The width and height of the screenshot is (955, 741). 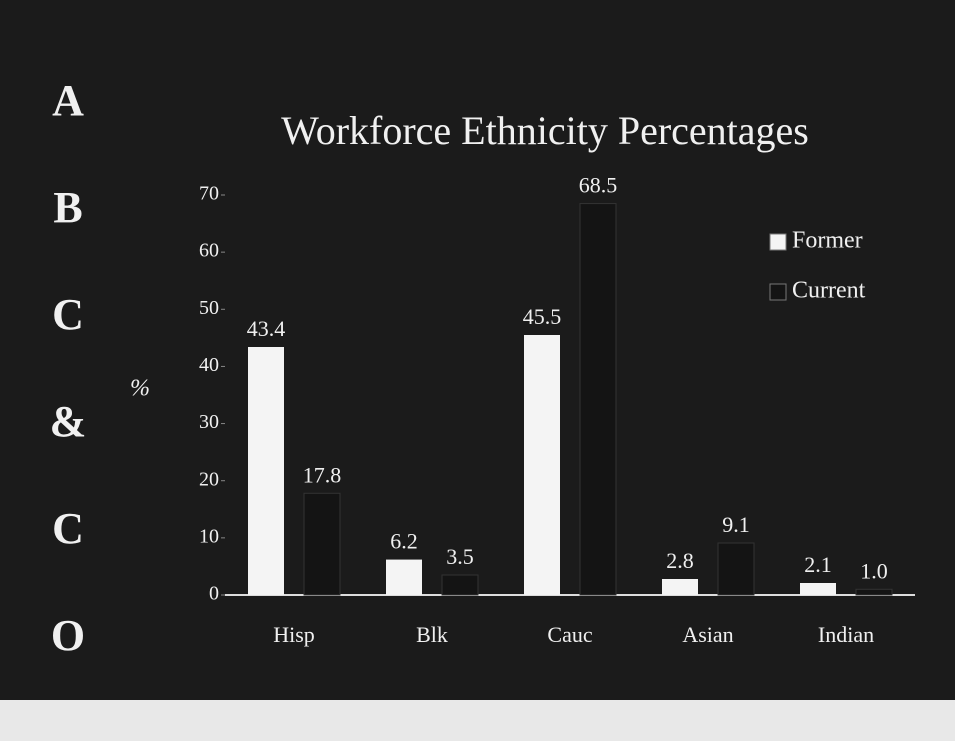 What do you see at coordinates (67, 207) in the screenshot?
I see `side-letter: B` at bounding box center [67, 207].